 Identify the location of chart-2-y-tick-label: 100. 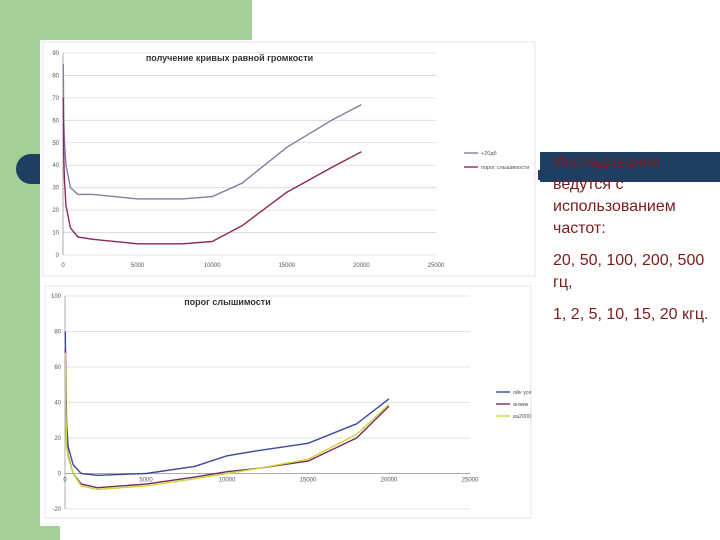
(56, 297).